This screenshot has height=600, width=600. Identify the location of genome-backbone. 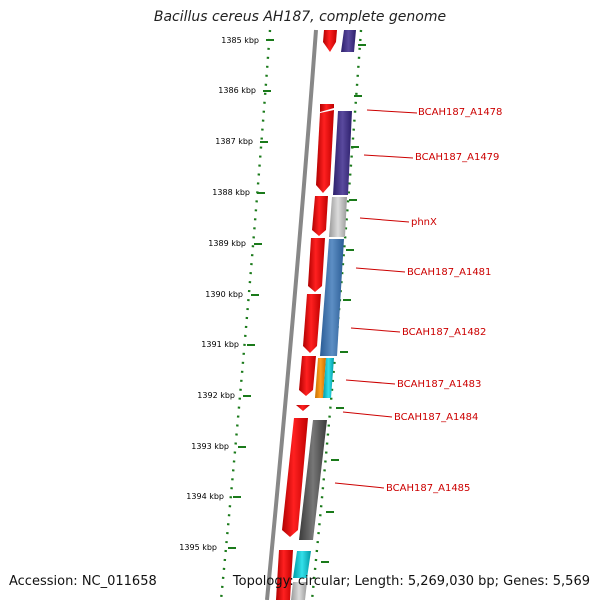
(291, 314).